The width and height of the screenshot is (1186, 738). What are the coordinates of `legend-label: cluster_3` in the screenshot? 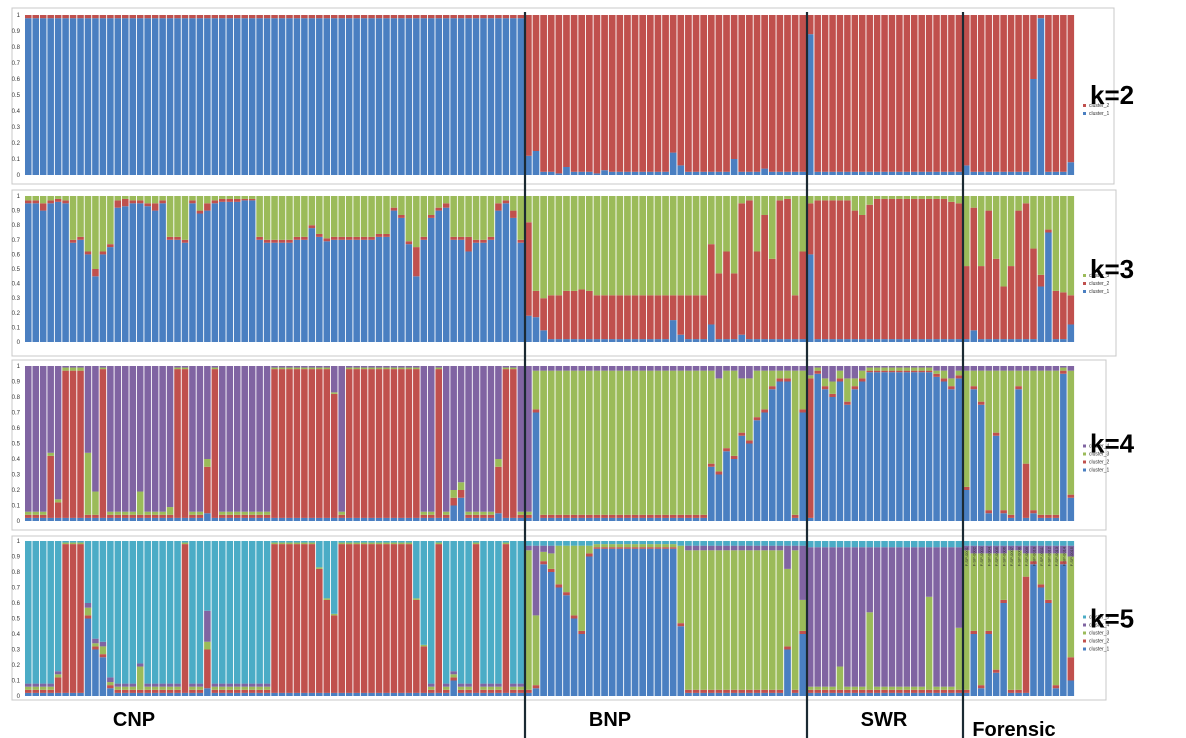 It's located at (1099, 634).